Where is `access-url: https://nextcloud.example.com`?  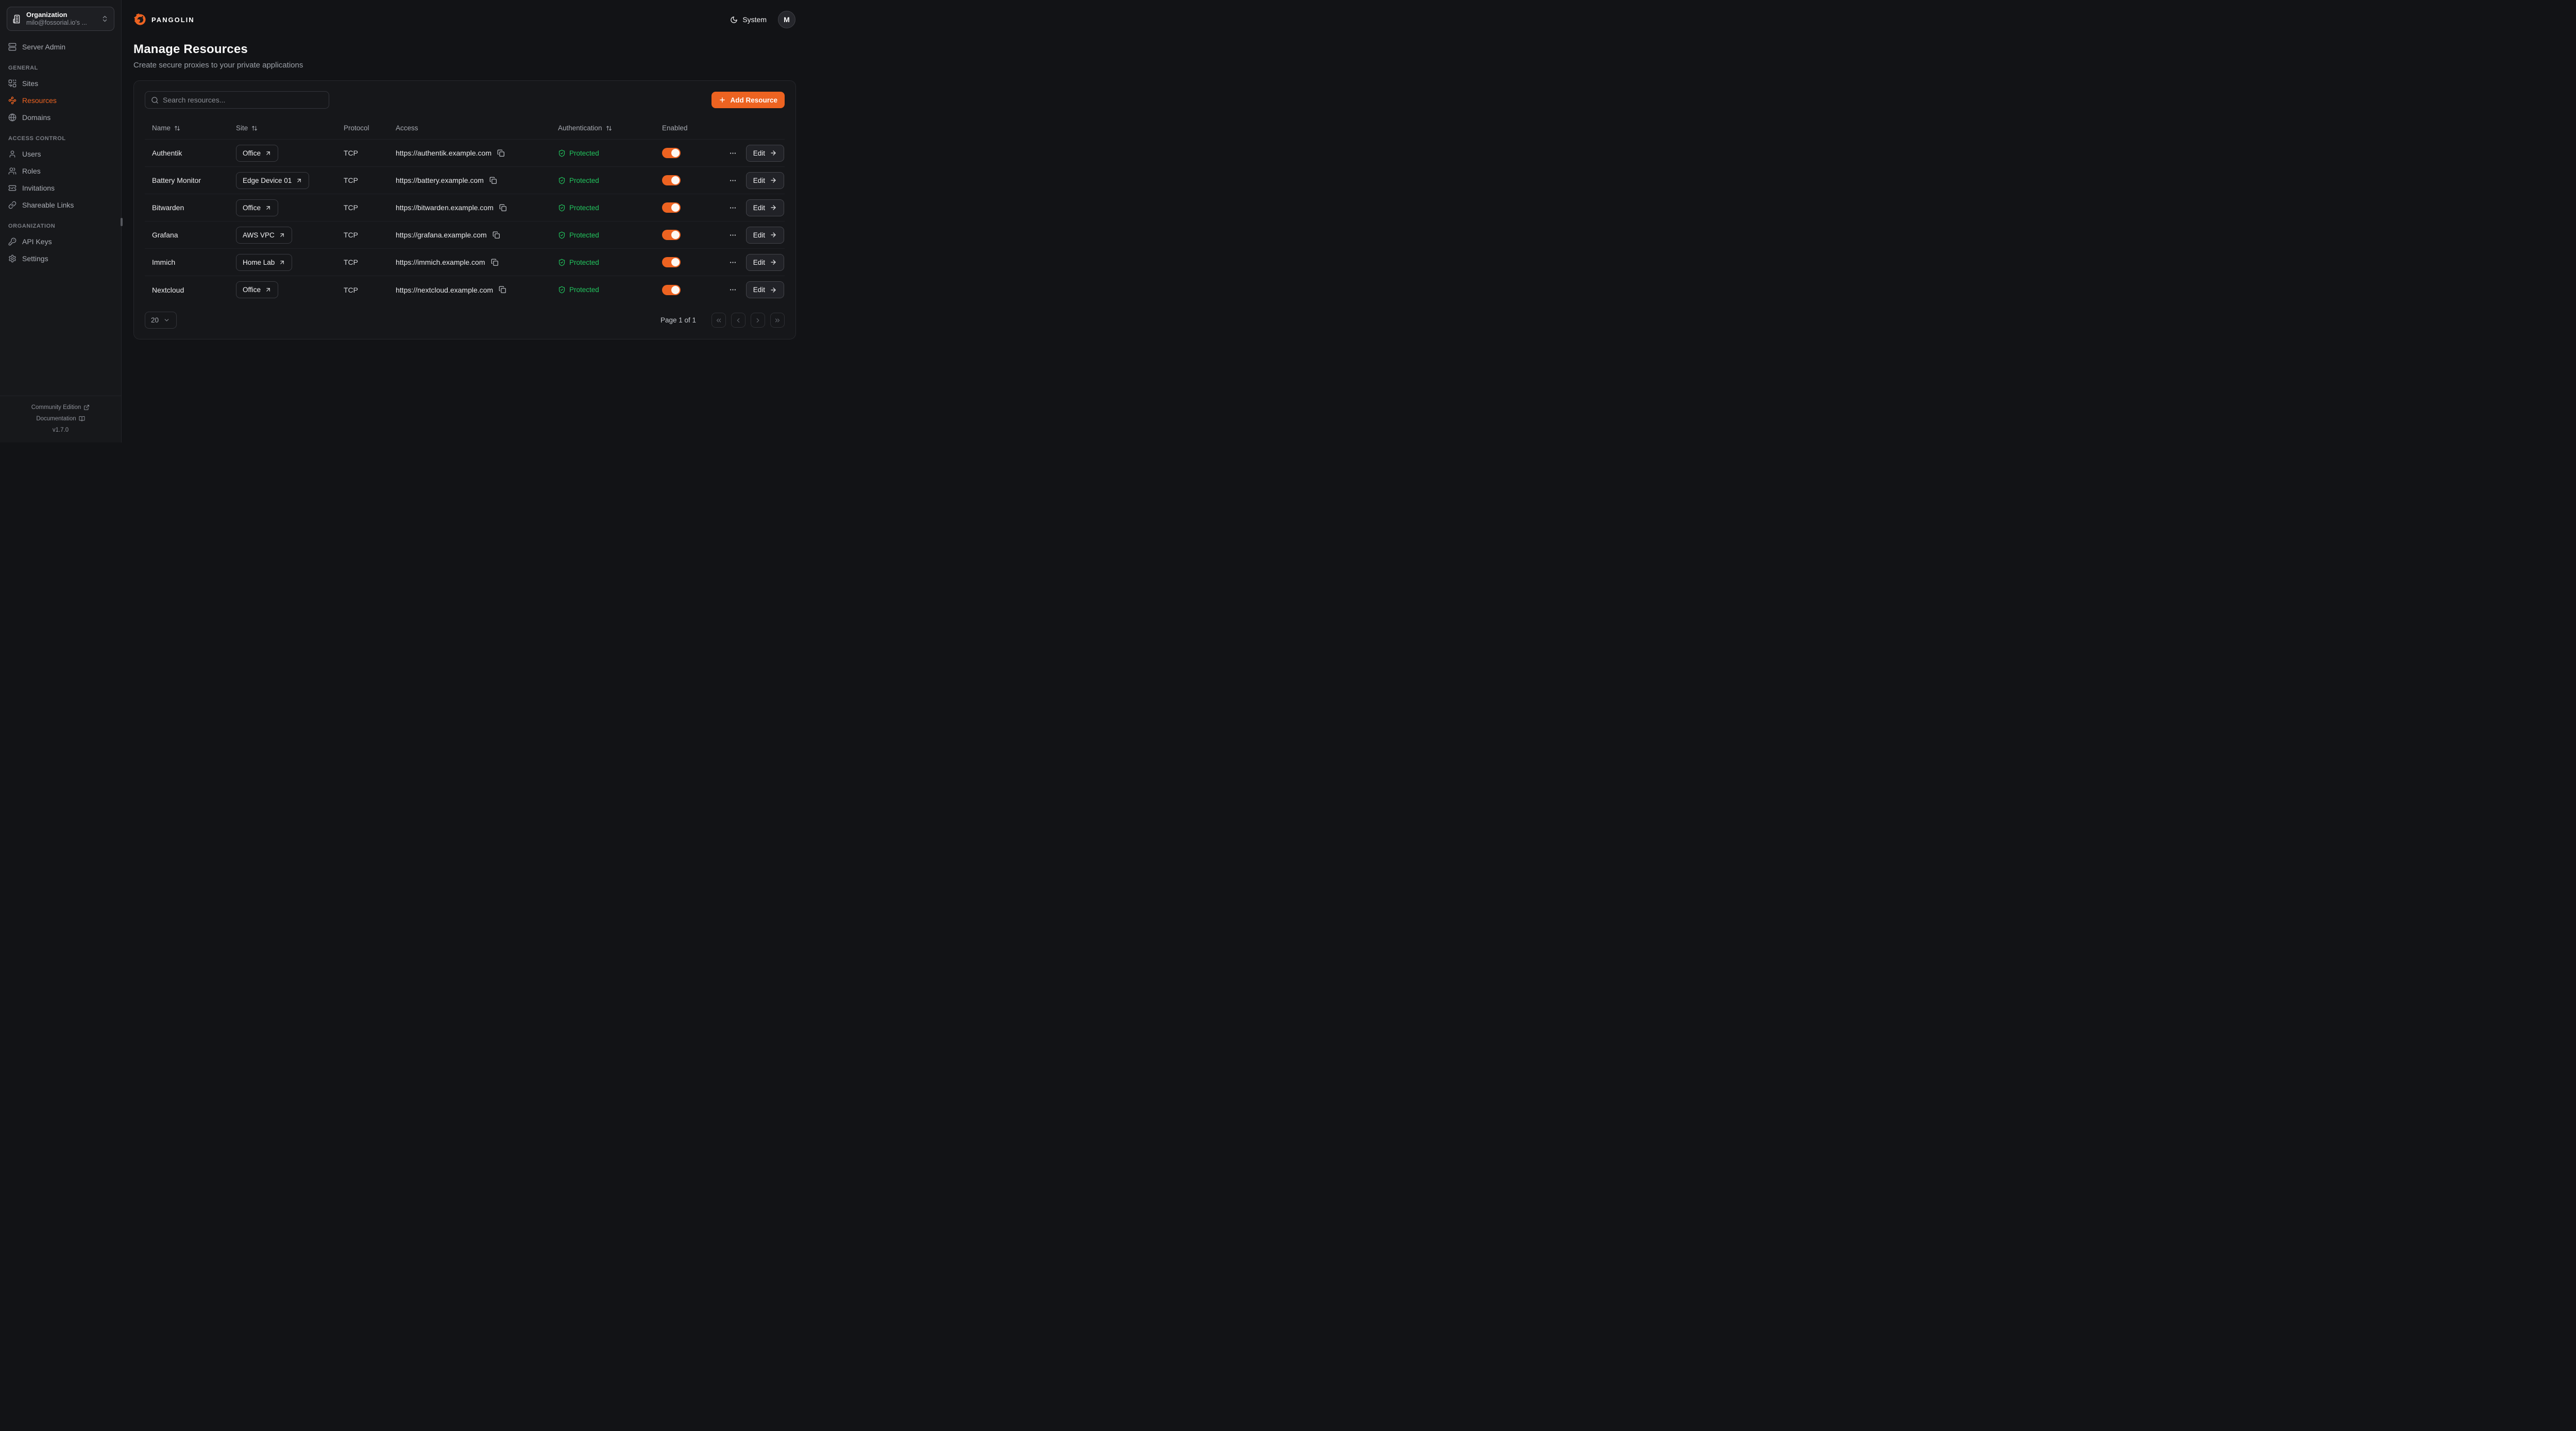
access-url: https://nextcloud.example.com is located at coordinates (445, 289).